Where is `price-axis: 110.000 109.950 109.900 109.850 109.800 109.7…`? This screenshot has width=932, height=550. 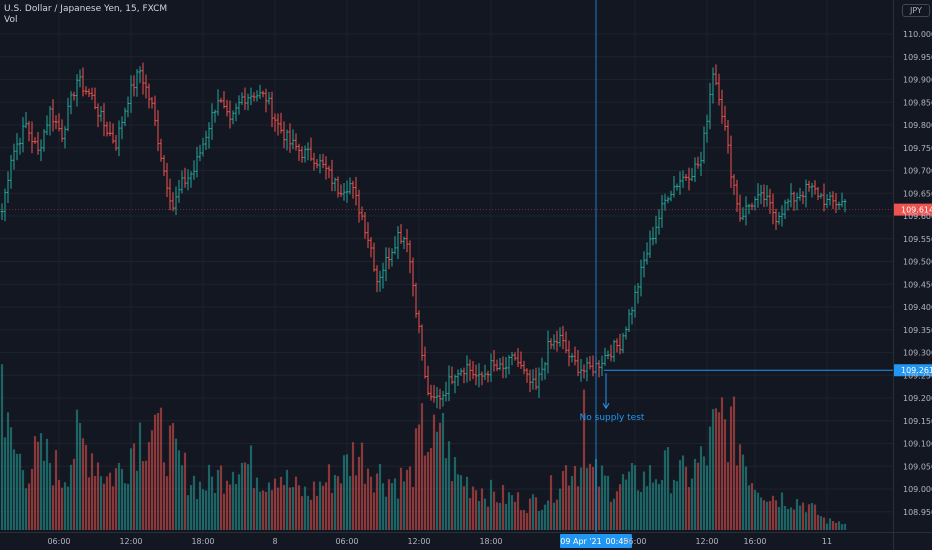
price-axis: 110.000 109.950 109.900 109.850 109.800 109.7… is located at coordinates (917, 273).